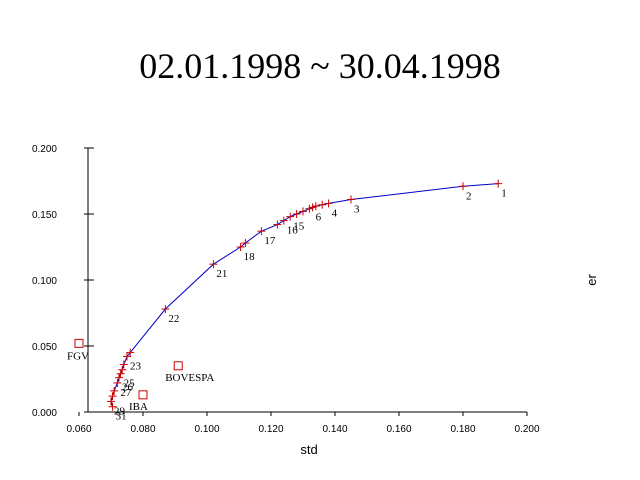 Image resolution: width=640 pixels, height=480 pixels. I want to click on asset-label: IBA, so click(138, 407).